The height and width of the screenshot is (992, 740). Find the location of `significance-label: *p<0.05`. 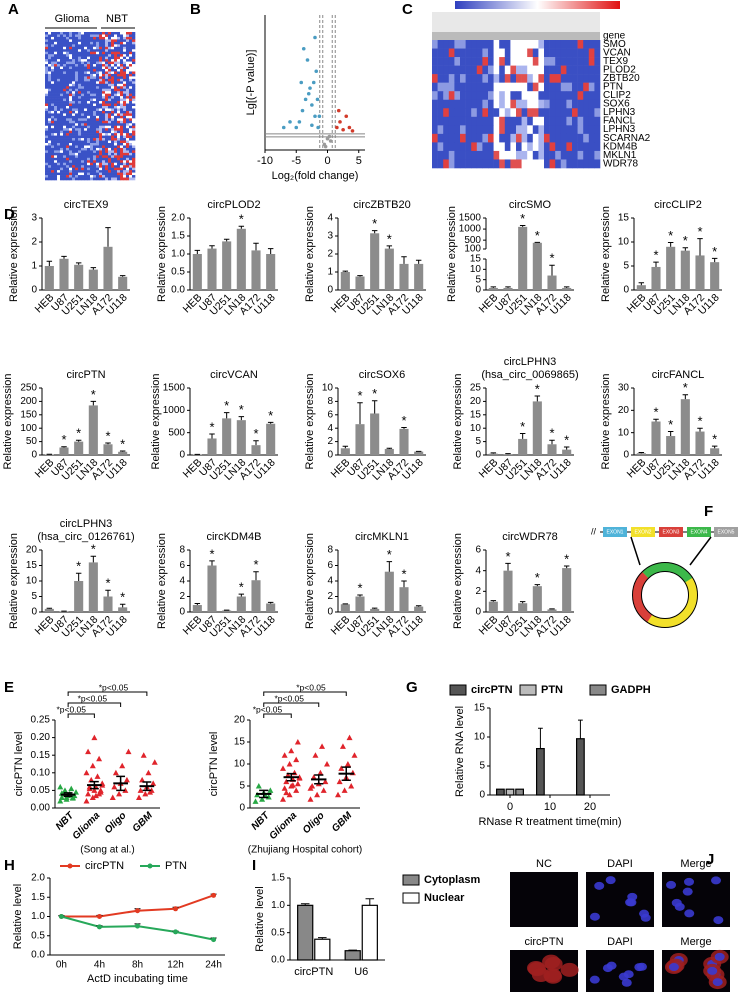

significance-label: *p<0.05 is located at coordinates (268, 709).